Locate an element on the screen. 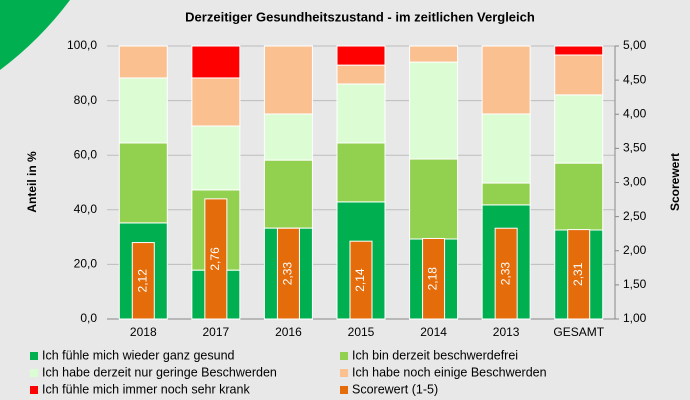  value-label: 2,18 is located at coordinates (433, 279).